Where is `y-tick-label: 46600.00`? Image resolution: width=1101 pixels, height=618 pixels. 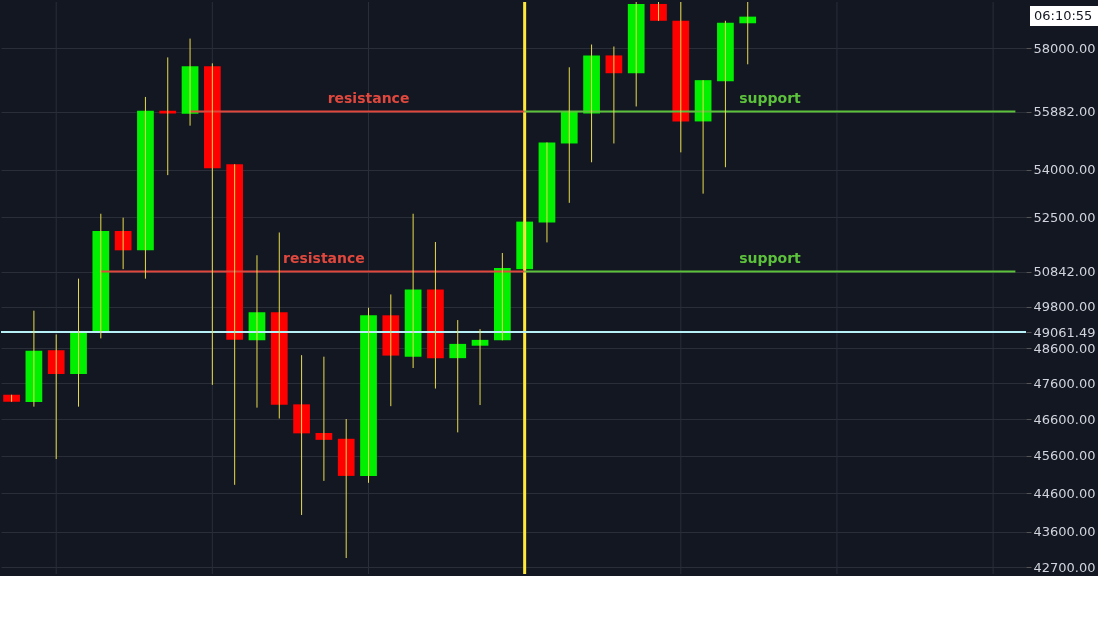 y-tick-label: 46600.00 is located at coordinates (1064, 419).